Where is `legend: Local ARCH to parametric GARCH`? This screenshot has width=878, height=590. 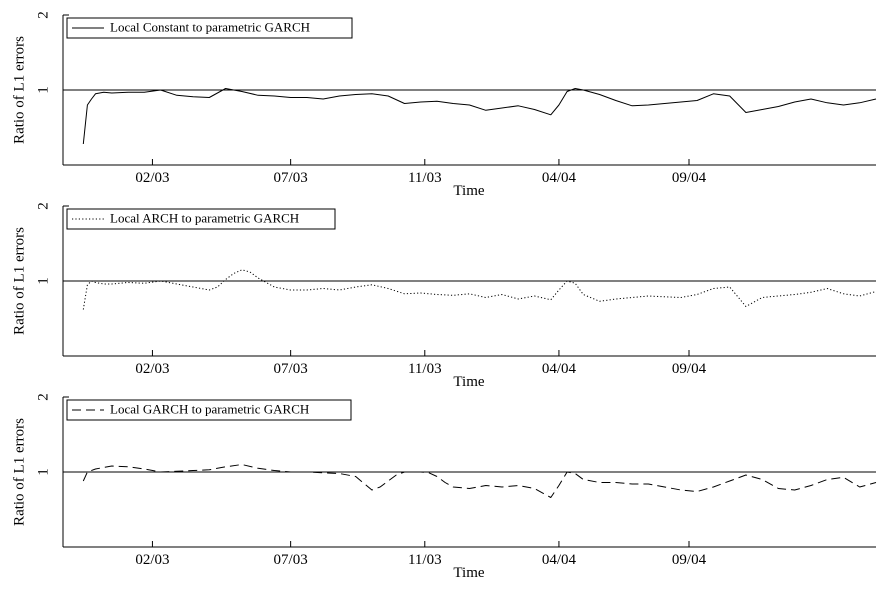
legend: Local ARCH to parametric GARCH is located at coordinates (201, 219).